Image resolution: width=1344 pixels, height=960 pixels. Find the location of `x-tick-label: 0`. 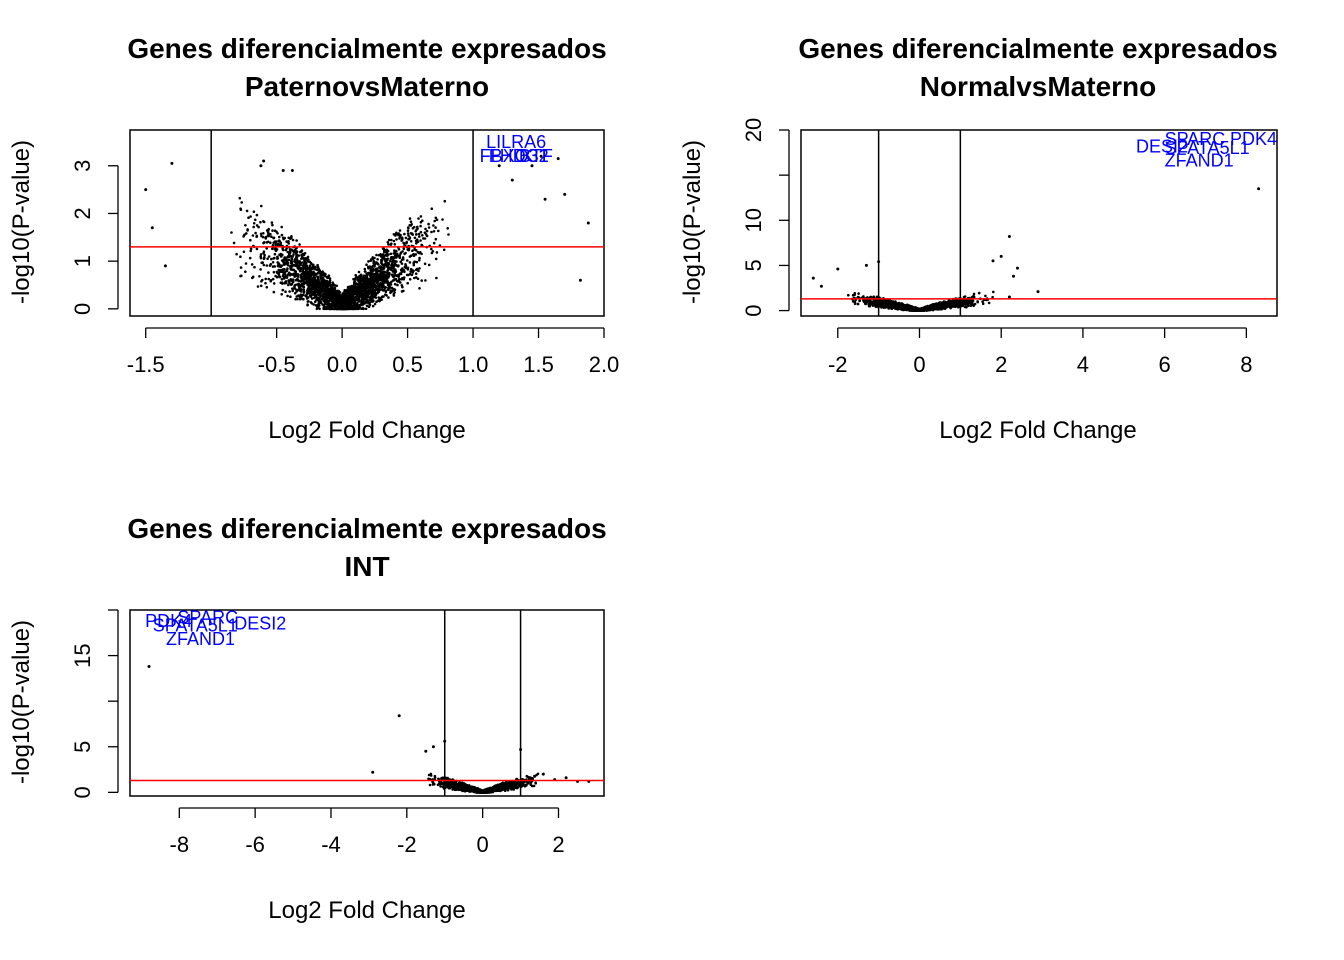

x-tick-label: 0 is located at coordinates (919, 364).